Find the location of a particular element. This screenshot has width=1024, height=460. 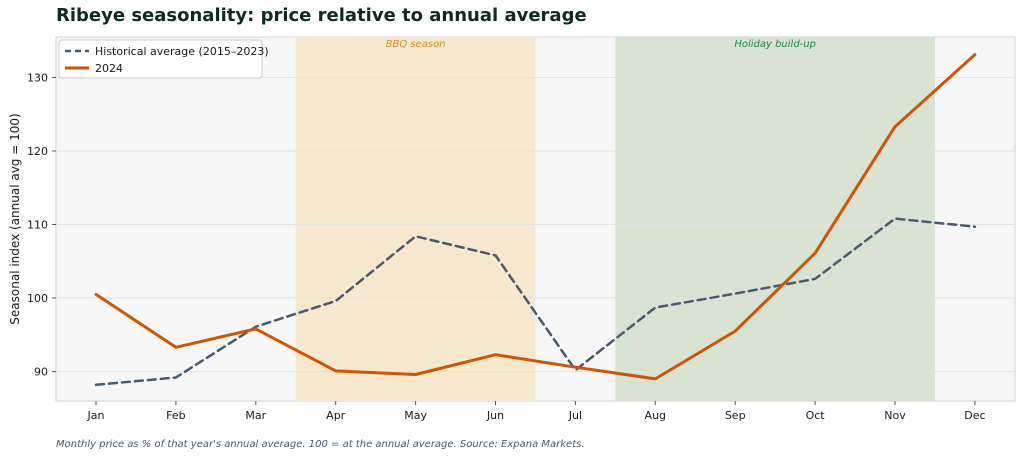

x-tick-label-4: May is located at coordinates (415, 415).